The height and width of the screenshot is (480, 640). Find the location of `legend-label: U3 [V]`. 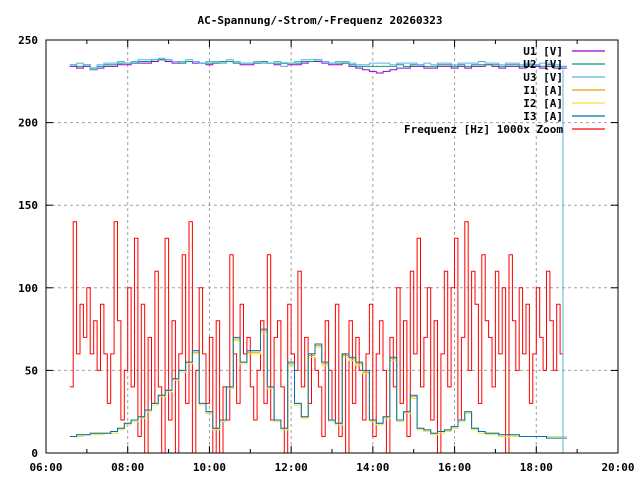

legend-label: U3 [V] is located at coordinates (543, 77).